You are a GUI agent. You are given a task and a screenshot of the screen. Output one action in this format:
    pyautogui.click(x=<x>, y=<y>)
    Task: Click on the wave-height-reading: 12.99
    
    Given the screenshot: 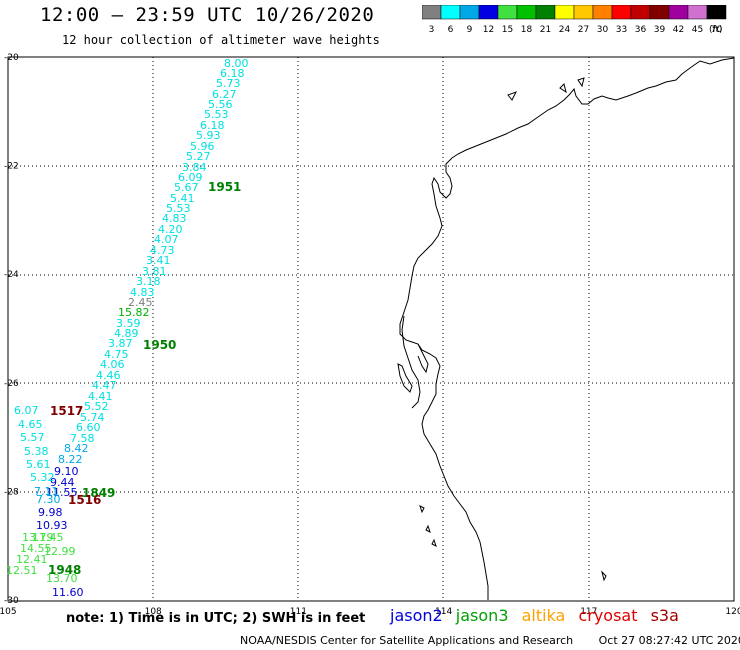 What is the action you would take?
    pyautogui.click(x=60, y=551)
    